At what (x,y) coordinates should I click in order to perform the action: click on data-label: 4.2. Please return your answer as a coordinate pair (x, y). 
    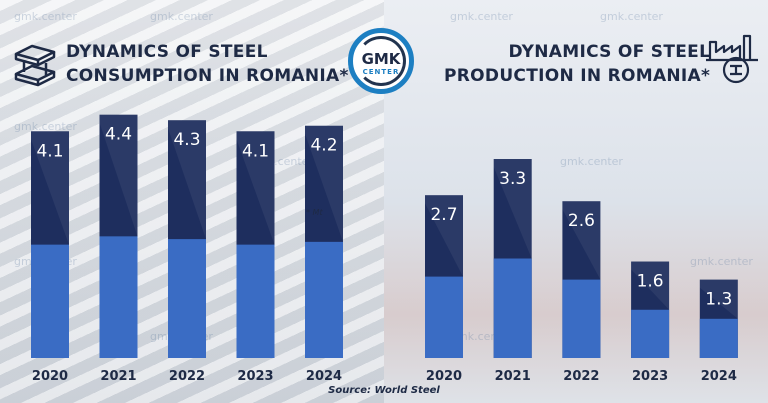
    Looking at the image, I should click on (323, 146).